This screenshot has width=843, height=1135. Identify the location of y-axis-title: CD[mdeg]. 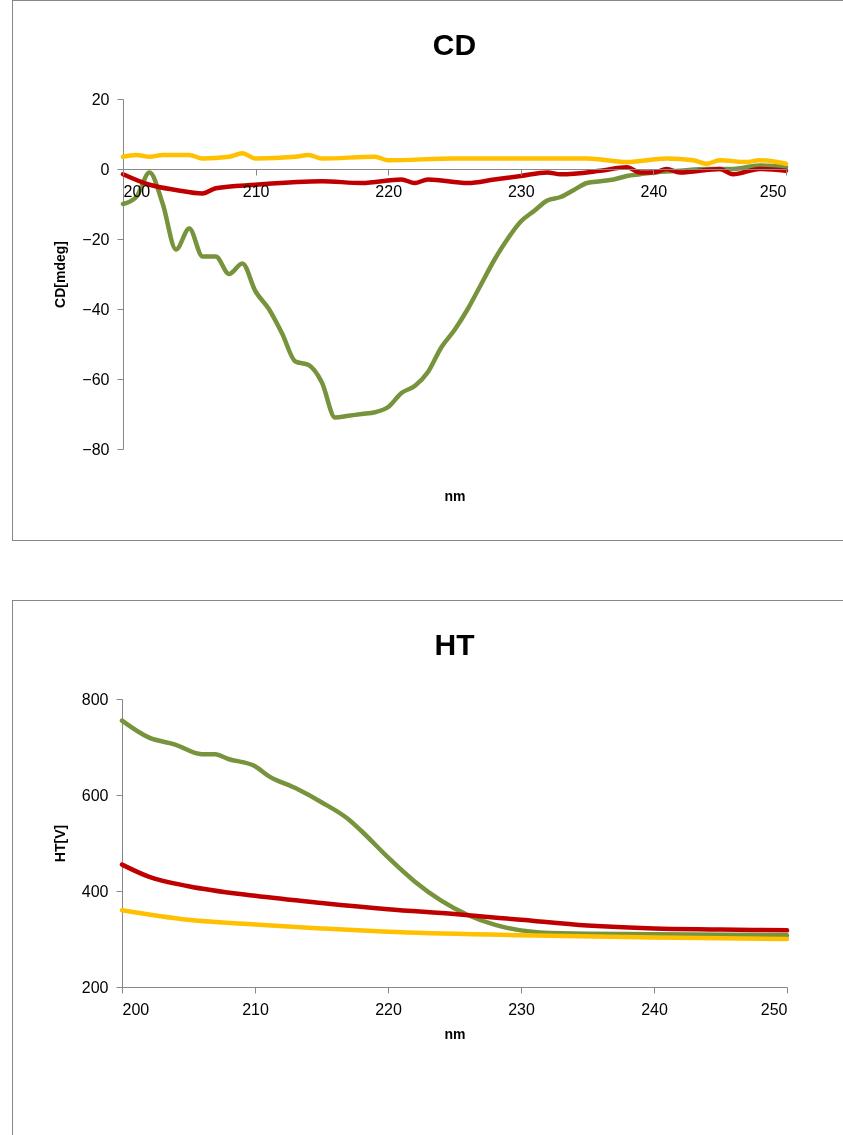
(60, 274).